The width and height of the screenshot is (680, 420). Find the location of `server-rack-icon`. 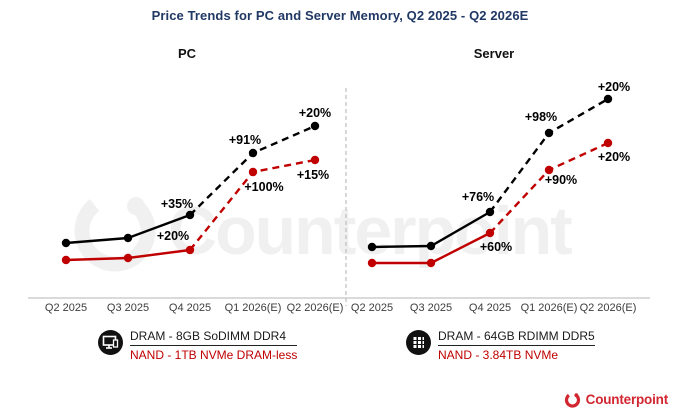

server-rack-icon is located at coordinates (418, 342).